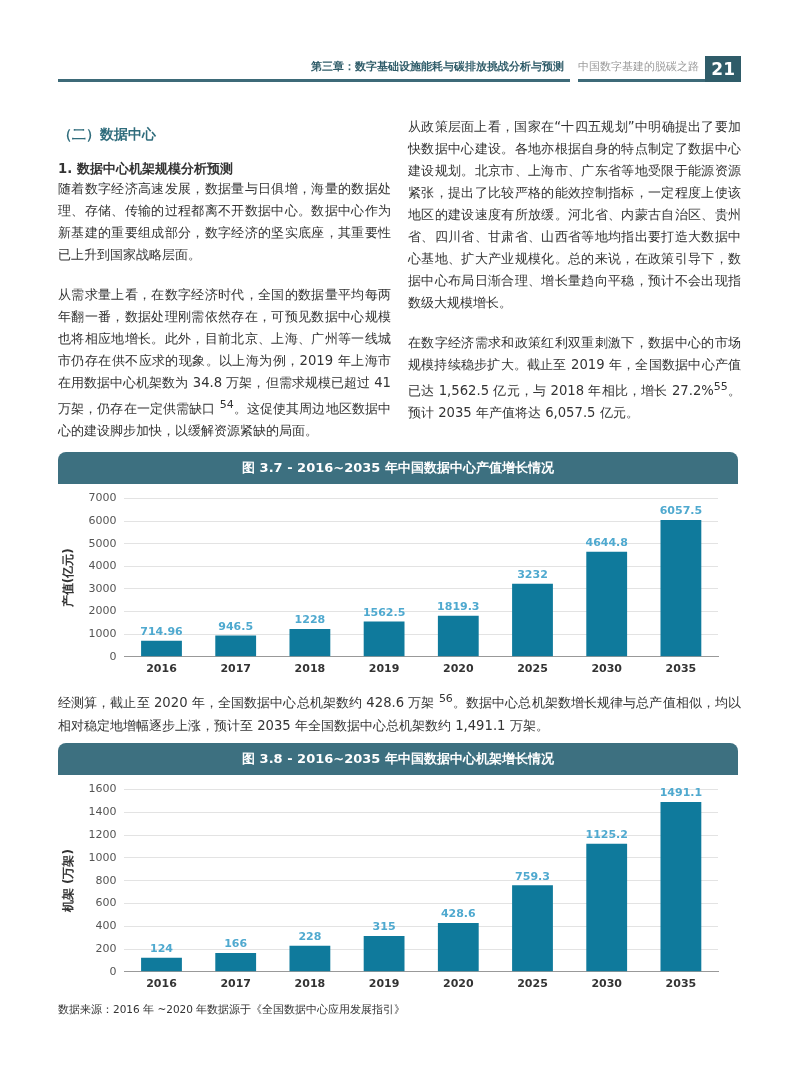  Describe the element at coordinates (606, 543) in the screenshot. I see `data-label: 4644.8` at that location.